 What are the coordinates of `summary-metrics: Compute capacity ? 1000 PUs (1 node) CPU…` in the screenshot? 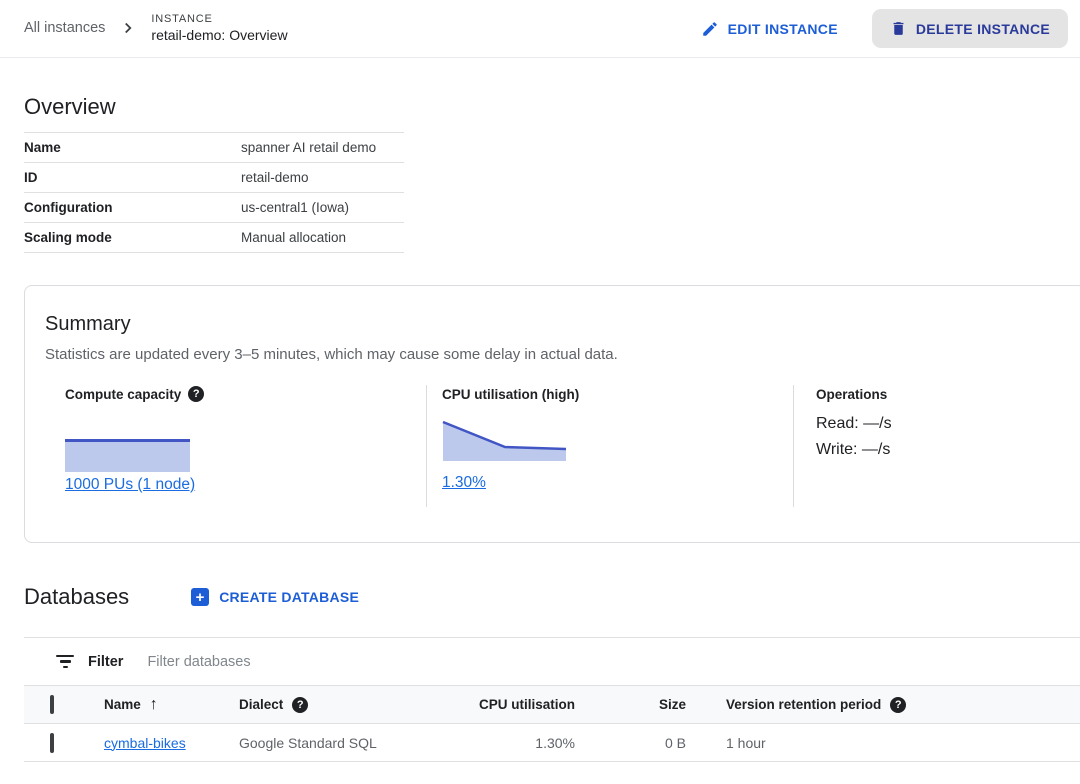 It's located at (562, 446).